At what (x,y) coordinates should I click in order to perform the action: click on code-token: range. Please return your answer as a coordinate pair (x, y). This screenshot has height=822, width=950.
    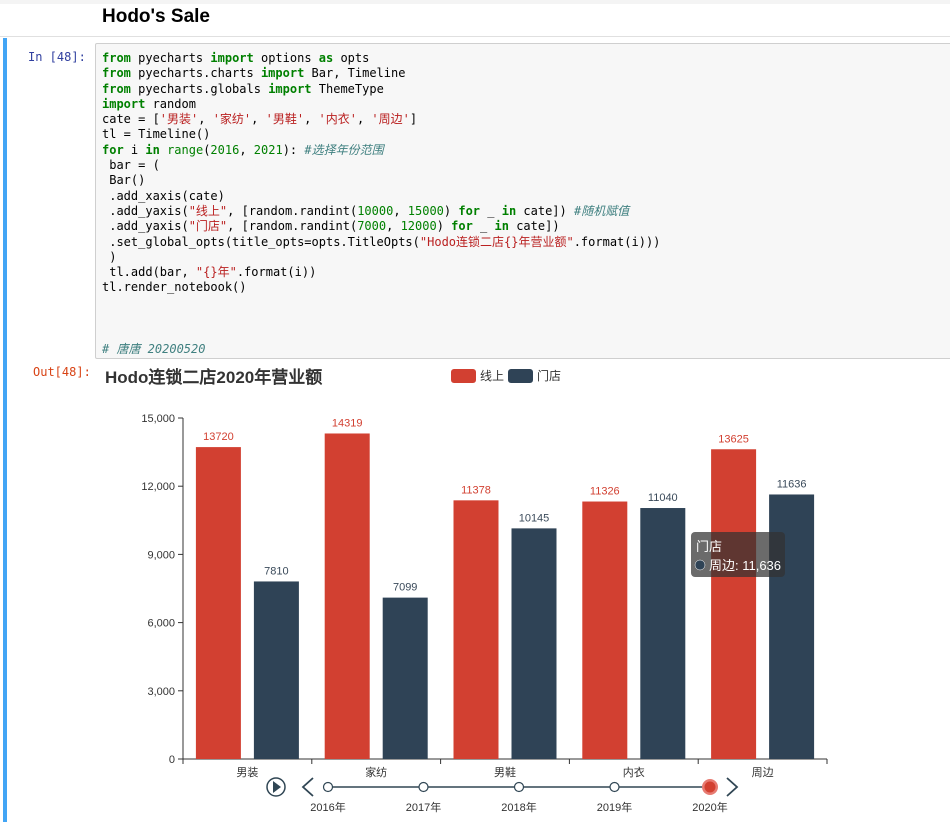
    Looking at the image, I should click on (185, 149).